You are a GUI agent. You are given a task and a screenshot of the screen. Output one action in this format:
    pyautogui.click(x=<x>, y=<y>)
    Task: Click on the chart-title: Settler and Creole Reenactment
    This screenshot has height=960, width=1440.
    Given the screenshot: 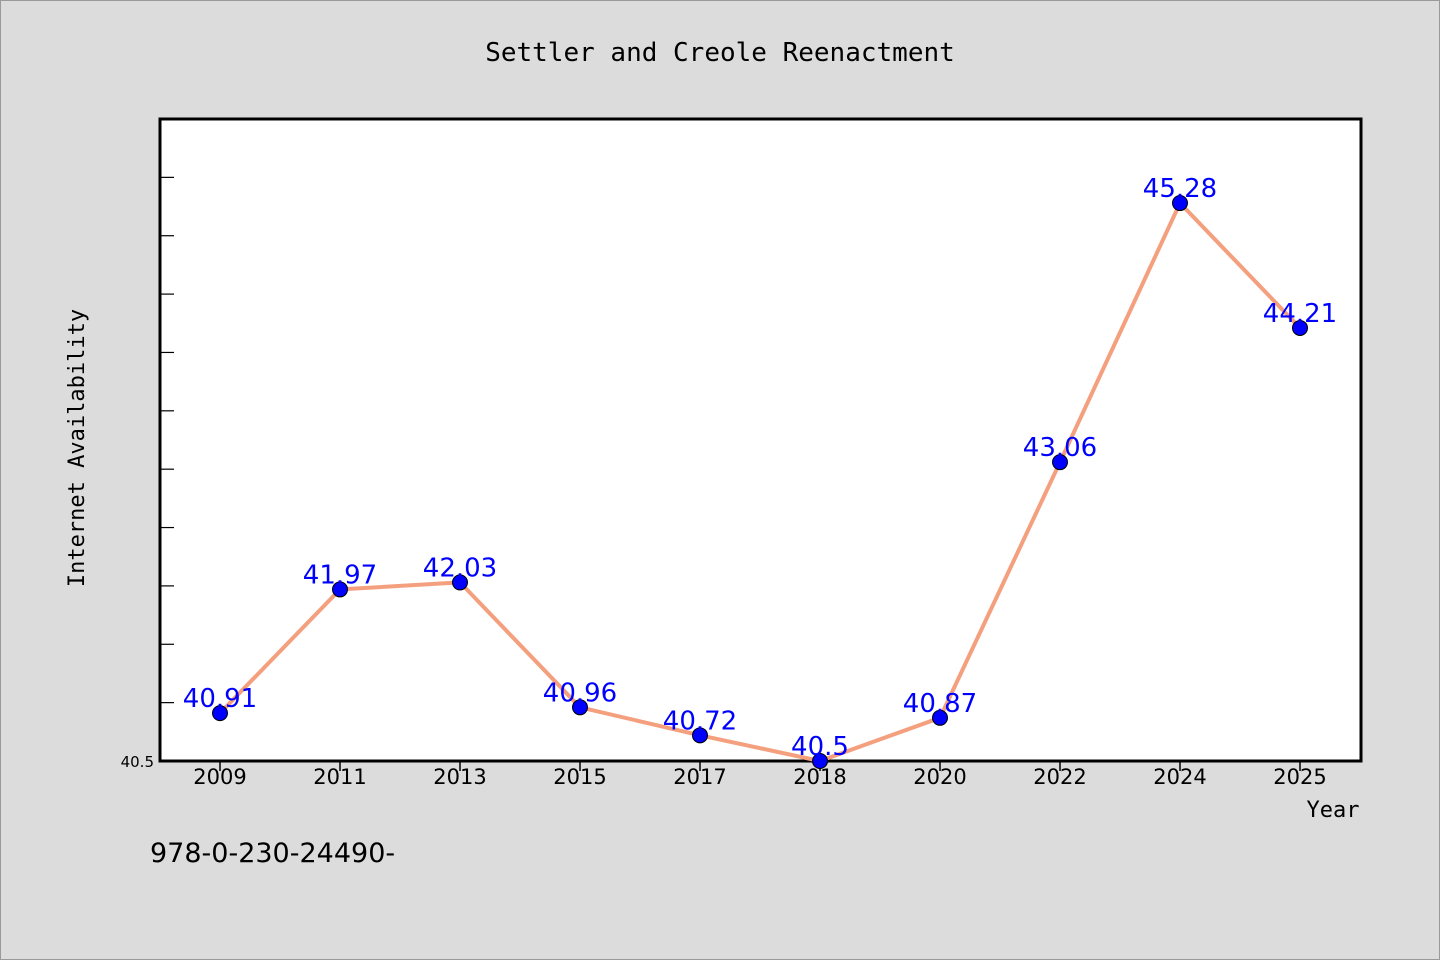 What is the action you would take?
    pyautogui.click(x=720, y=53)
    